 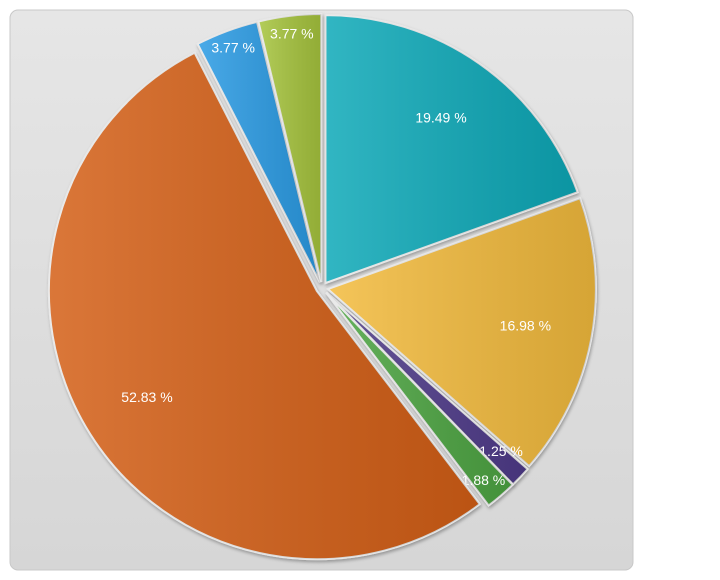 I want to click on data-label: 1.88 %, so click(x=484, y=480).